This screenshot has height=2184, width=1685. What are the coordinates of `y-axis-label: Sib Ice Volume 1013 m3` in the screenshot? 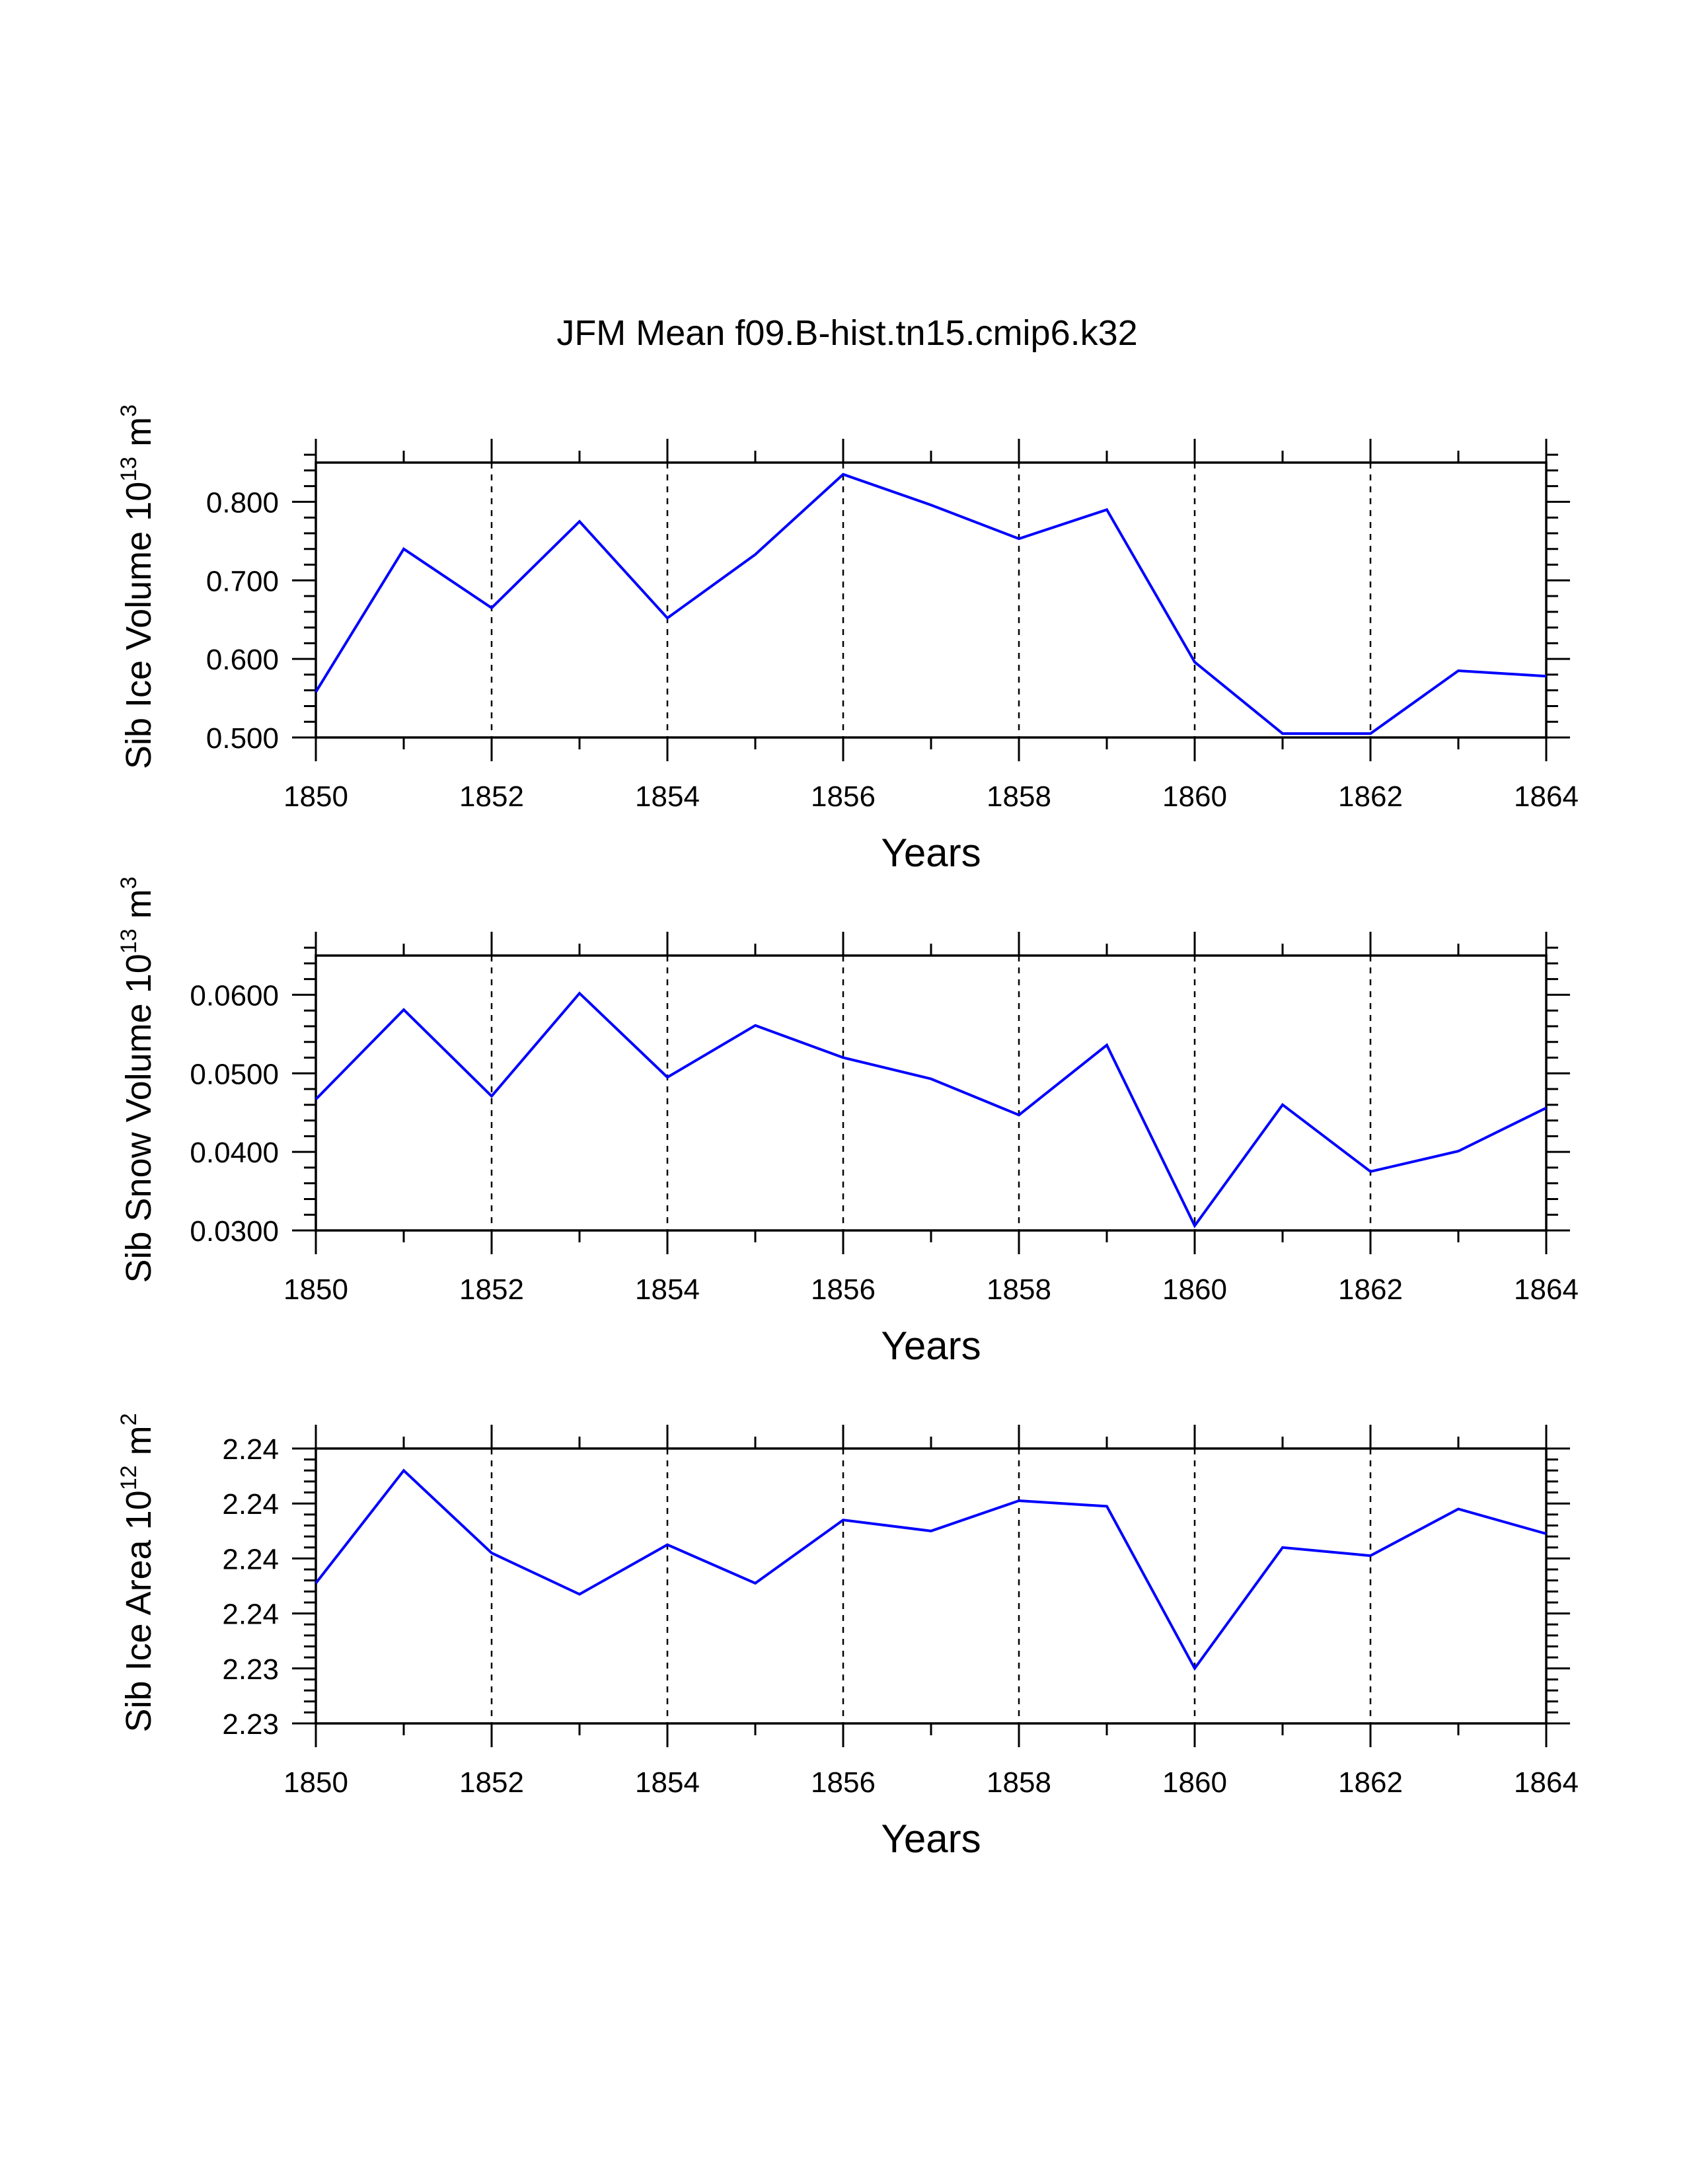 It's located at (137, 586).